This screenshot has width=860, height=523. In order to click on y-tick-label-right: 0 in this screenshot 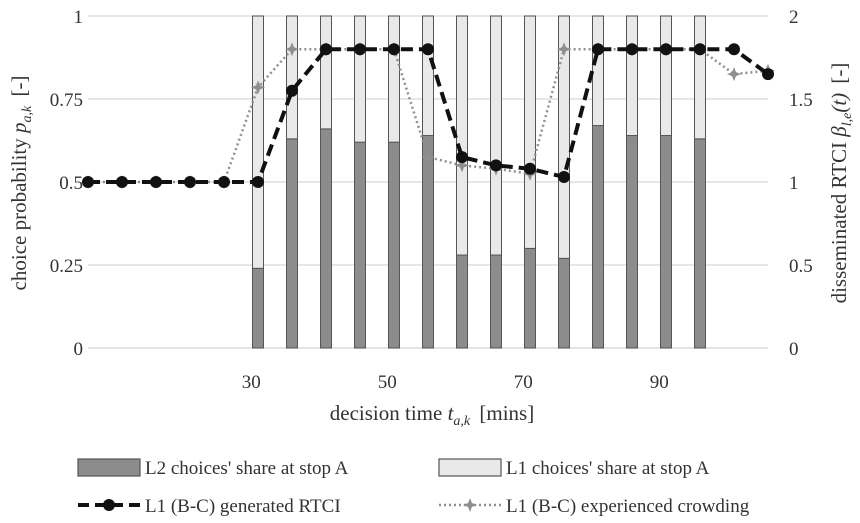, I will do `click(794, 349)`.